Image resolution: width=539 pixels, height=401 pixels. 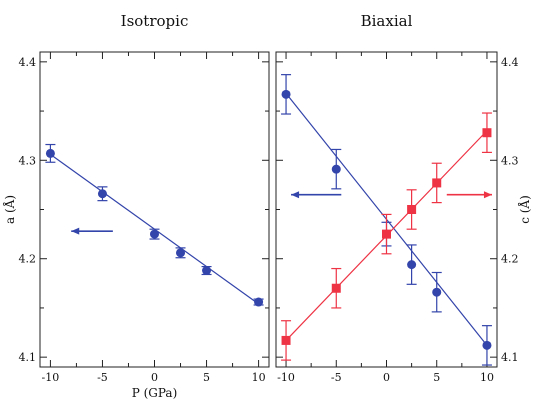 I want to click on y-axis-title: c (Å), so click(x=524, y=209).